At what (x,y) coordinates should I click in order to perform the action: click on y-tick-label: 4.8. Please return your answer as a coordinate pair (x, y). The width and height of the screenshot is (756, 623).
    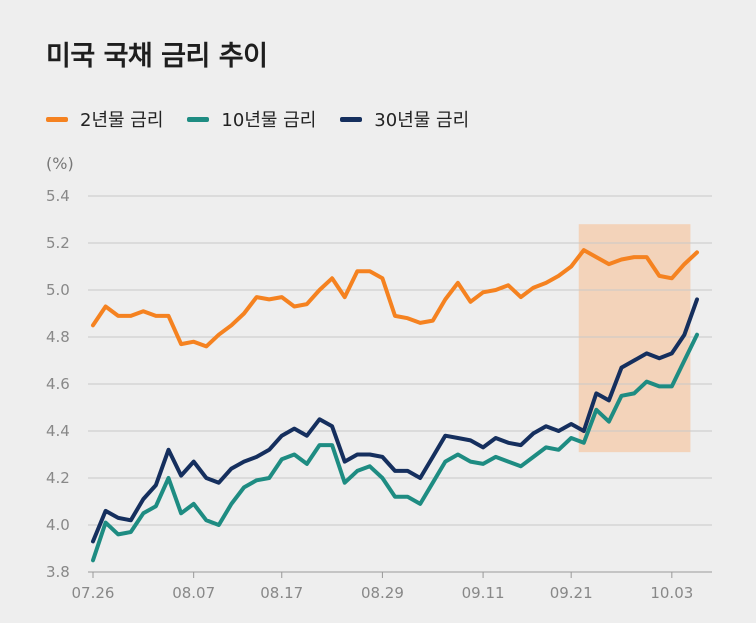
    Looking at the image, I should click on (58, 337).